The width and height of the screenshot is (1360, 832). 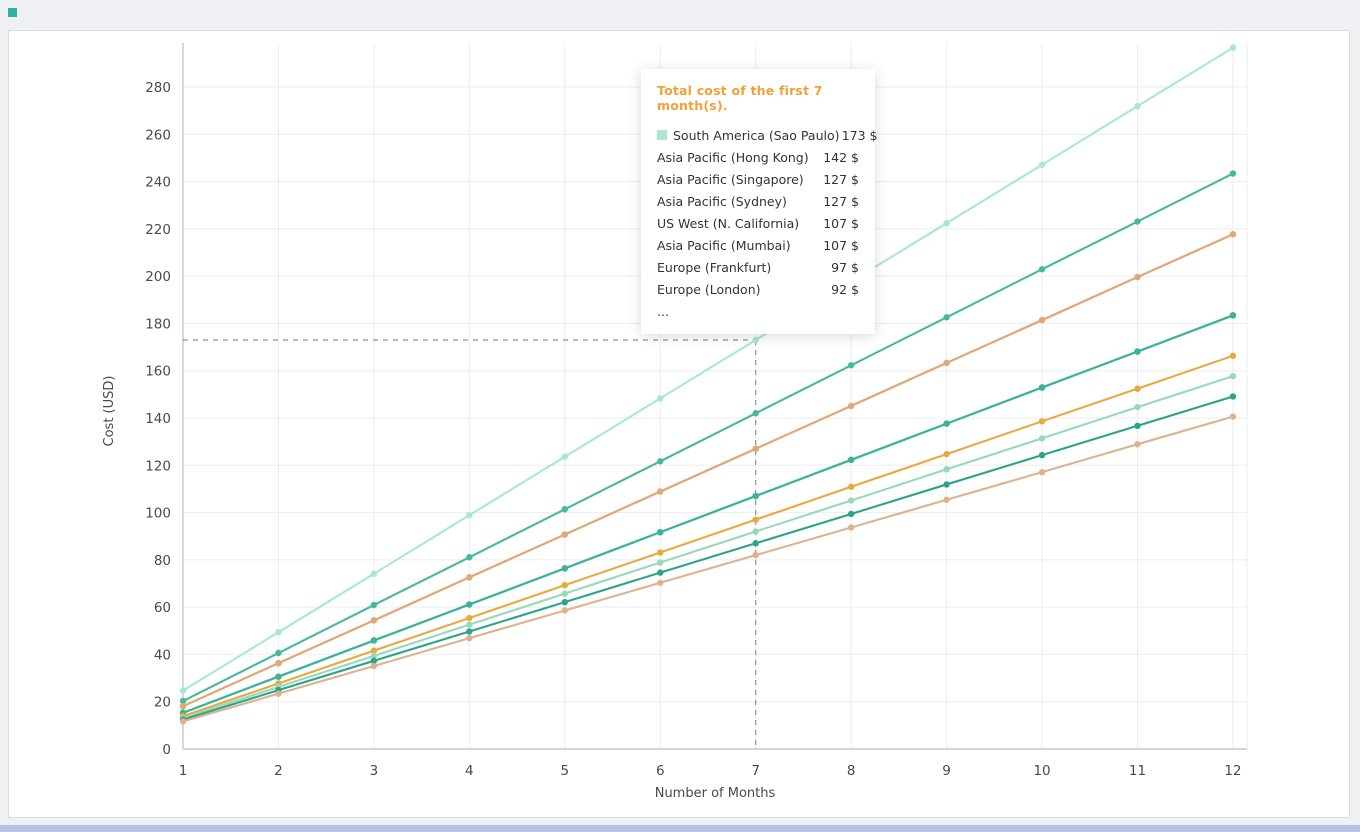 I want to click on tooltip-row: Europe (London) 92 $, so click(x=758, y=289).